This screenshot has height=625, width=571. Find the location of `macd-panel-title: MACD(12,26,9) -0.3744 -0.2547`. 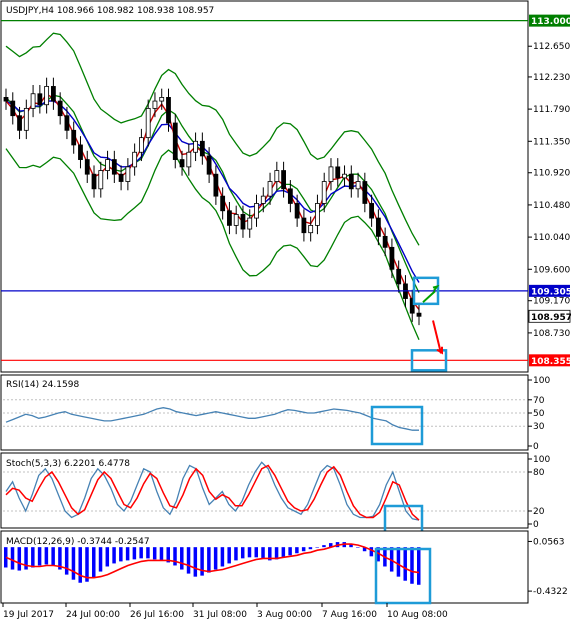

macd-panel-title: MACD(12,26,9) -0.3744 -0.2547 is located at coordinates (78, 542).